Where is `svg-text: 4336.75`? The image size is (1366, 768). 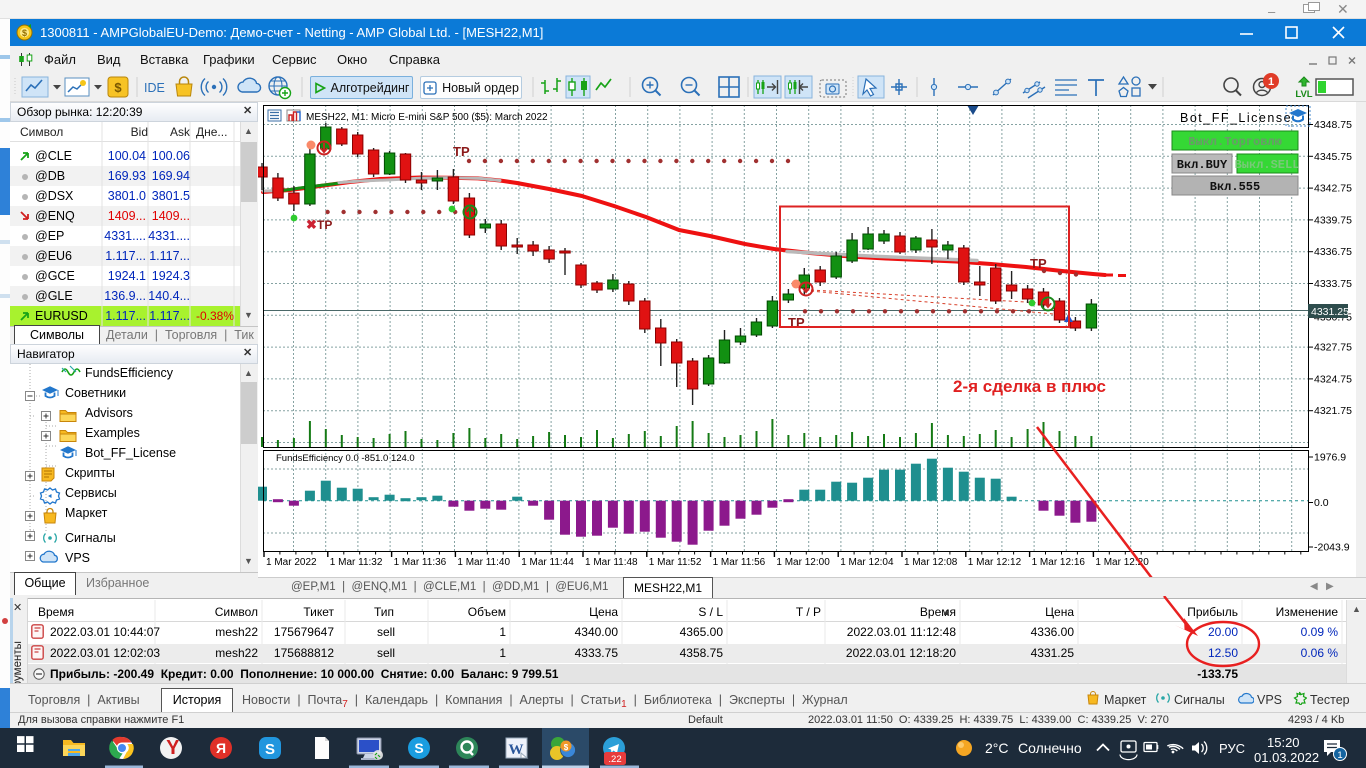 svg-text: 4336.75 is located at coordinates (1333, 252).